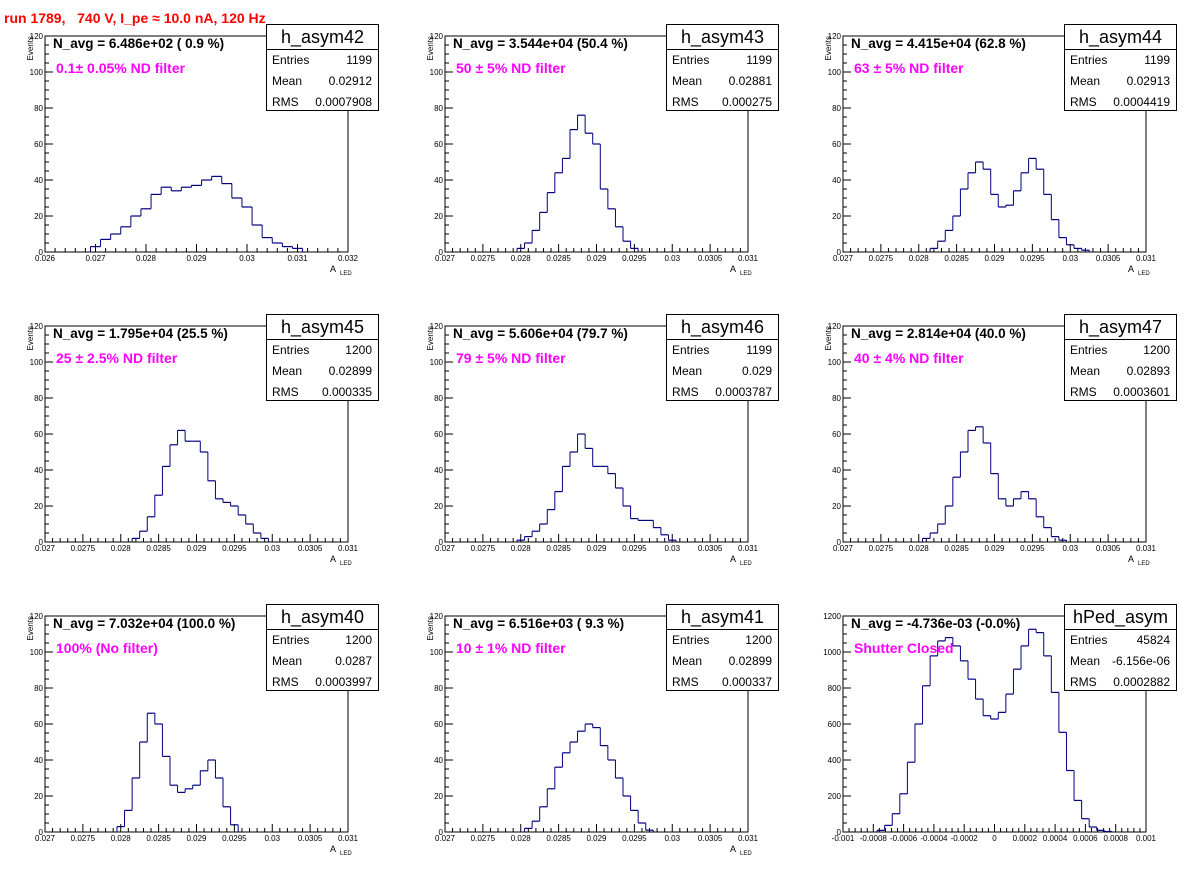  What do you see at coordinates (722, 682) in the screenshot?
I see `stats-row-rms: RMS 0.000337` at bounding box center [722, 682].